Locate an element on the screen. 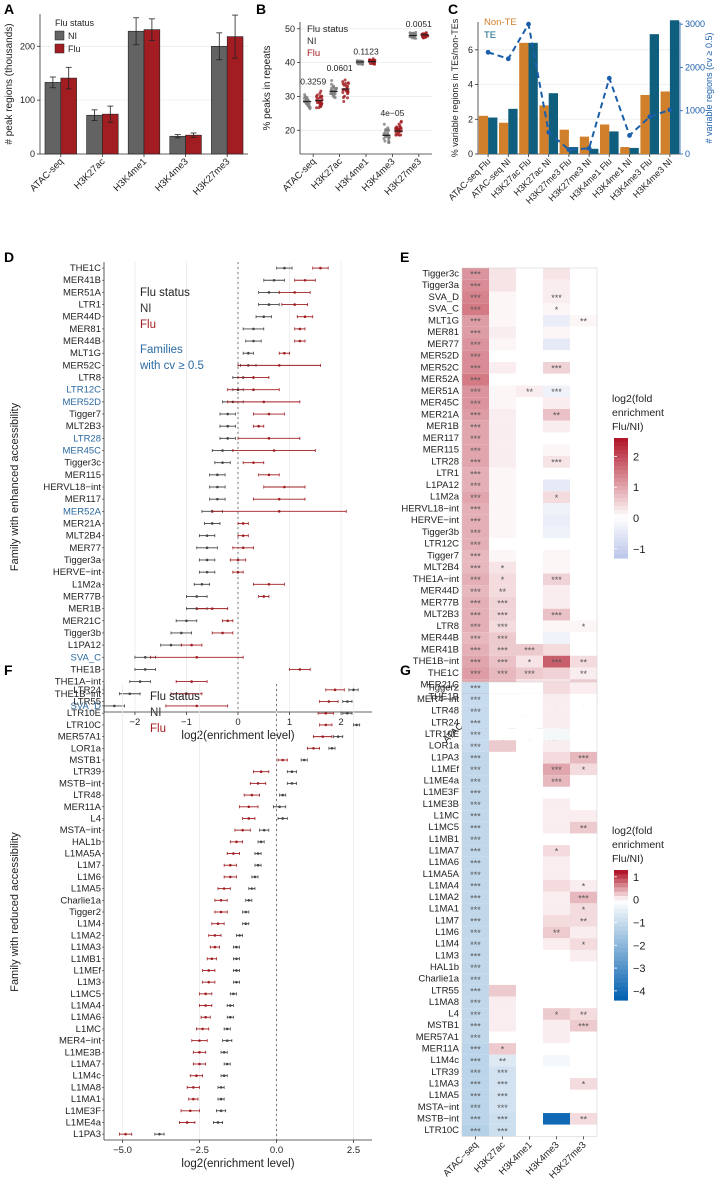  g-row-label: L1MA3 is located at coordinates (444, 1083).